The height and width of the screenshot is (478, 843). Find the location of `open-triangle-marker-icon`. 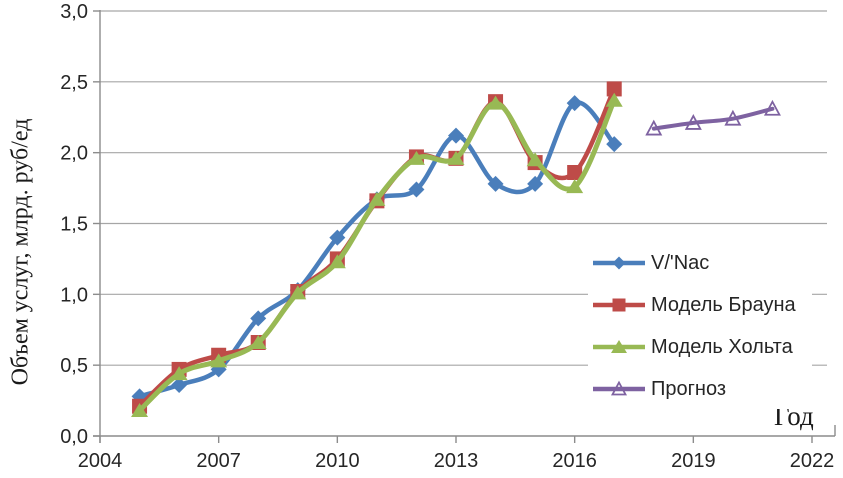

open-triangle-marker-icon is located at coordinates (619, 388).